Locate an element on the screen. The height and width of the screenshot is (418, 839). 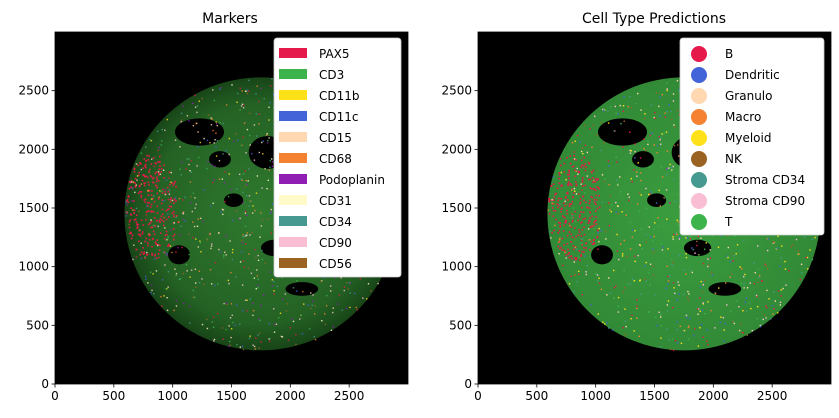
legend-label: Granulo is located at coordinates (748, 96).